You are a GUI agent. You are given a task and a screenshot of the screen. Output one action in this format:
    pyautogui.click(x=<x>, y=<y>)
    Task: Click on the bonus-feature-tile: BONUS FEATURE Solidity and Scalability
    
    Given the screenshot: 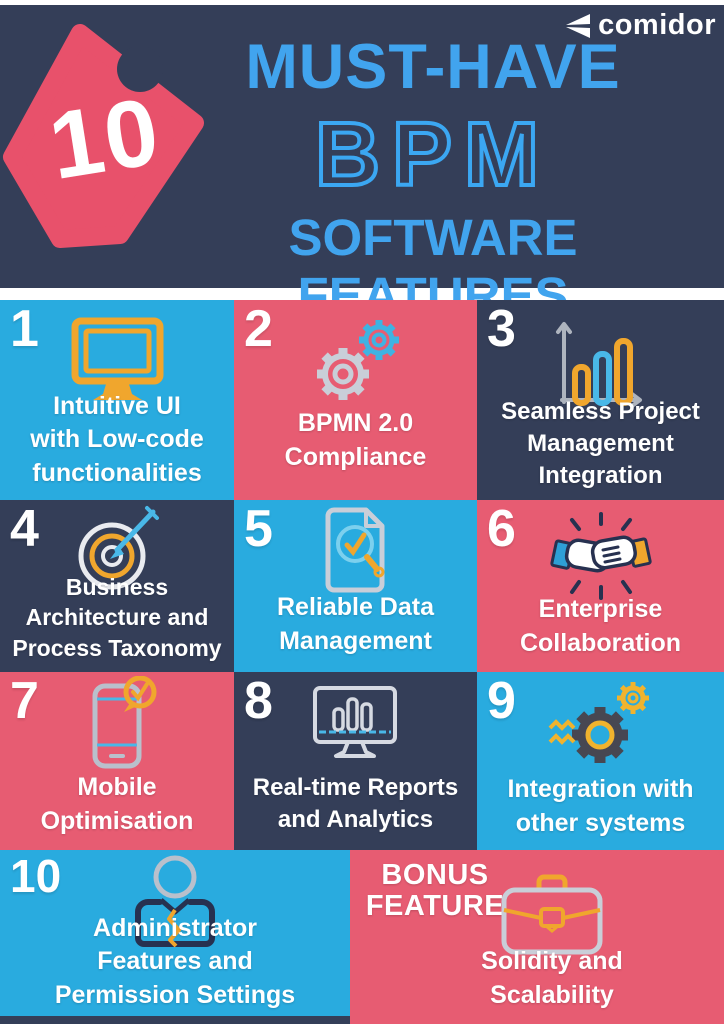 What is the action you would take?
    pyautogui.click(x=537, y=937)
    